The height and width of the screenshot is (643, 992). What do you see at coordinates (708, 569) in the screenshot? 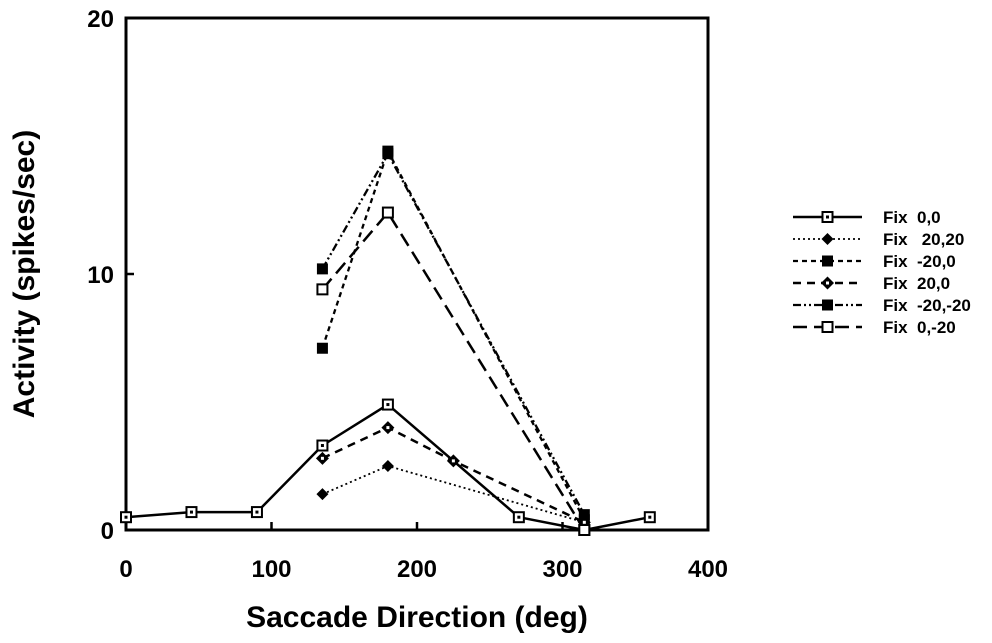
I see `x-tick-label: 400` at bounding box center [708, 569].